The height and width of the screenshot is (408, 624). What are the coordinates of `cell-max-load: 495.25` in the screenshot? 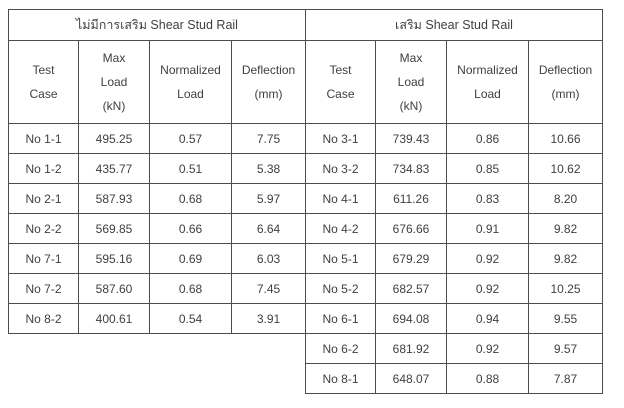 It's located at (114, 138).